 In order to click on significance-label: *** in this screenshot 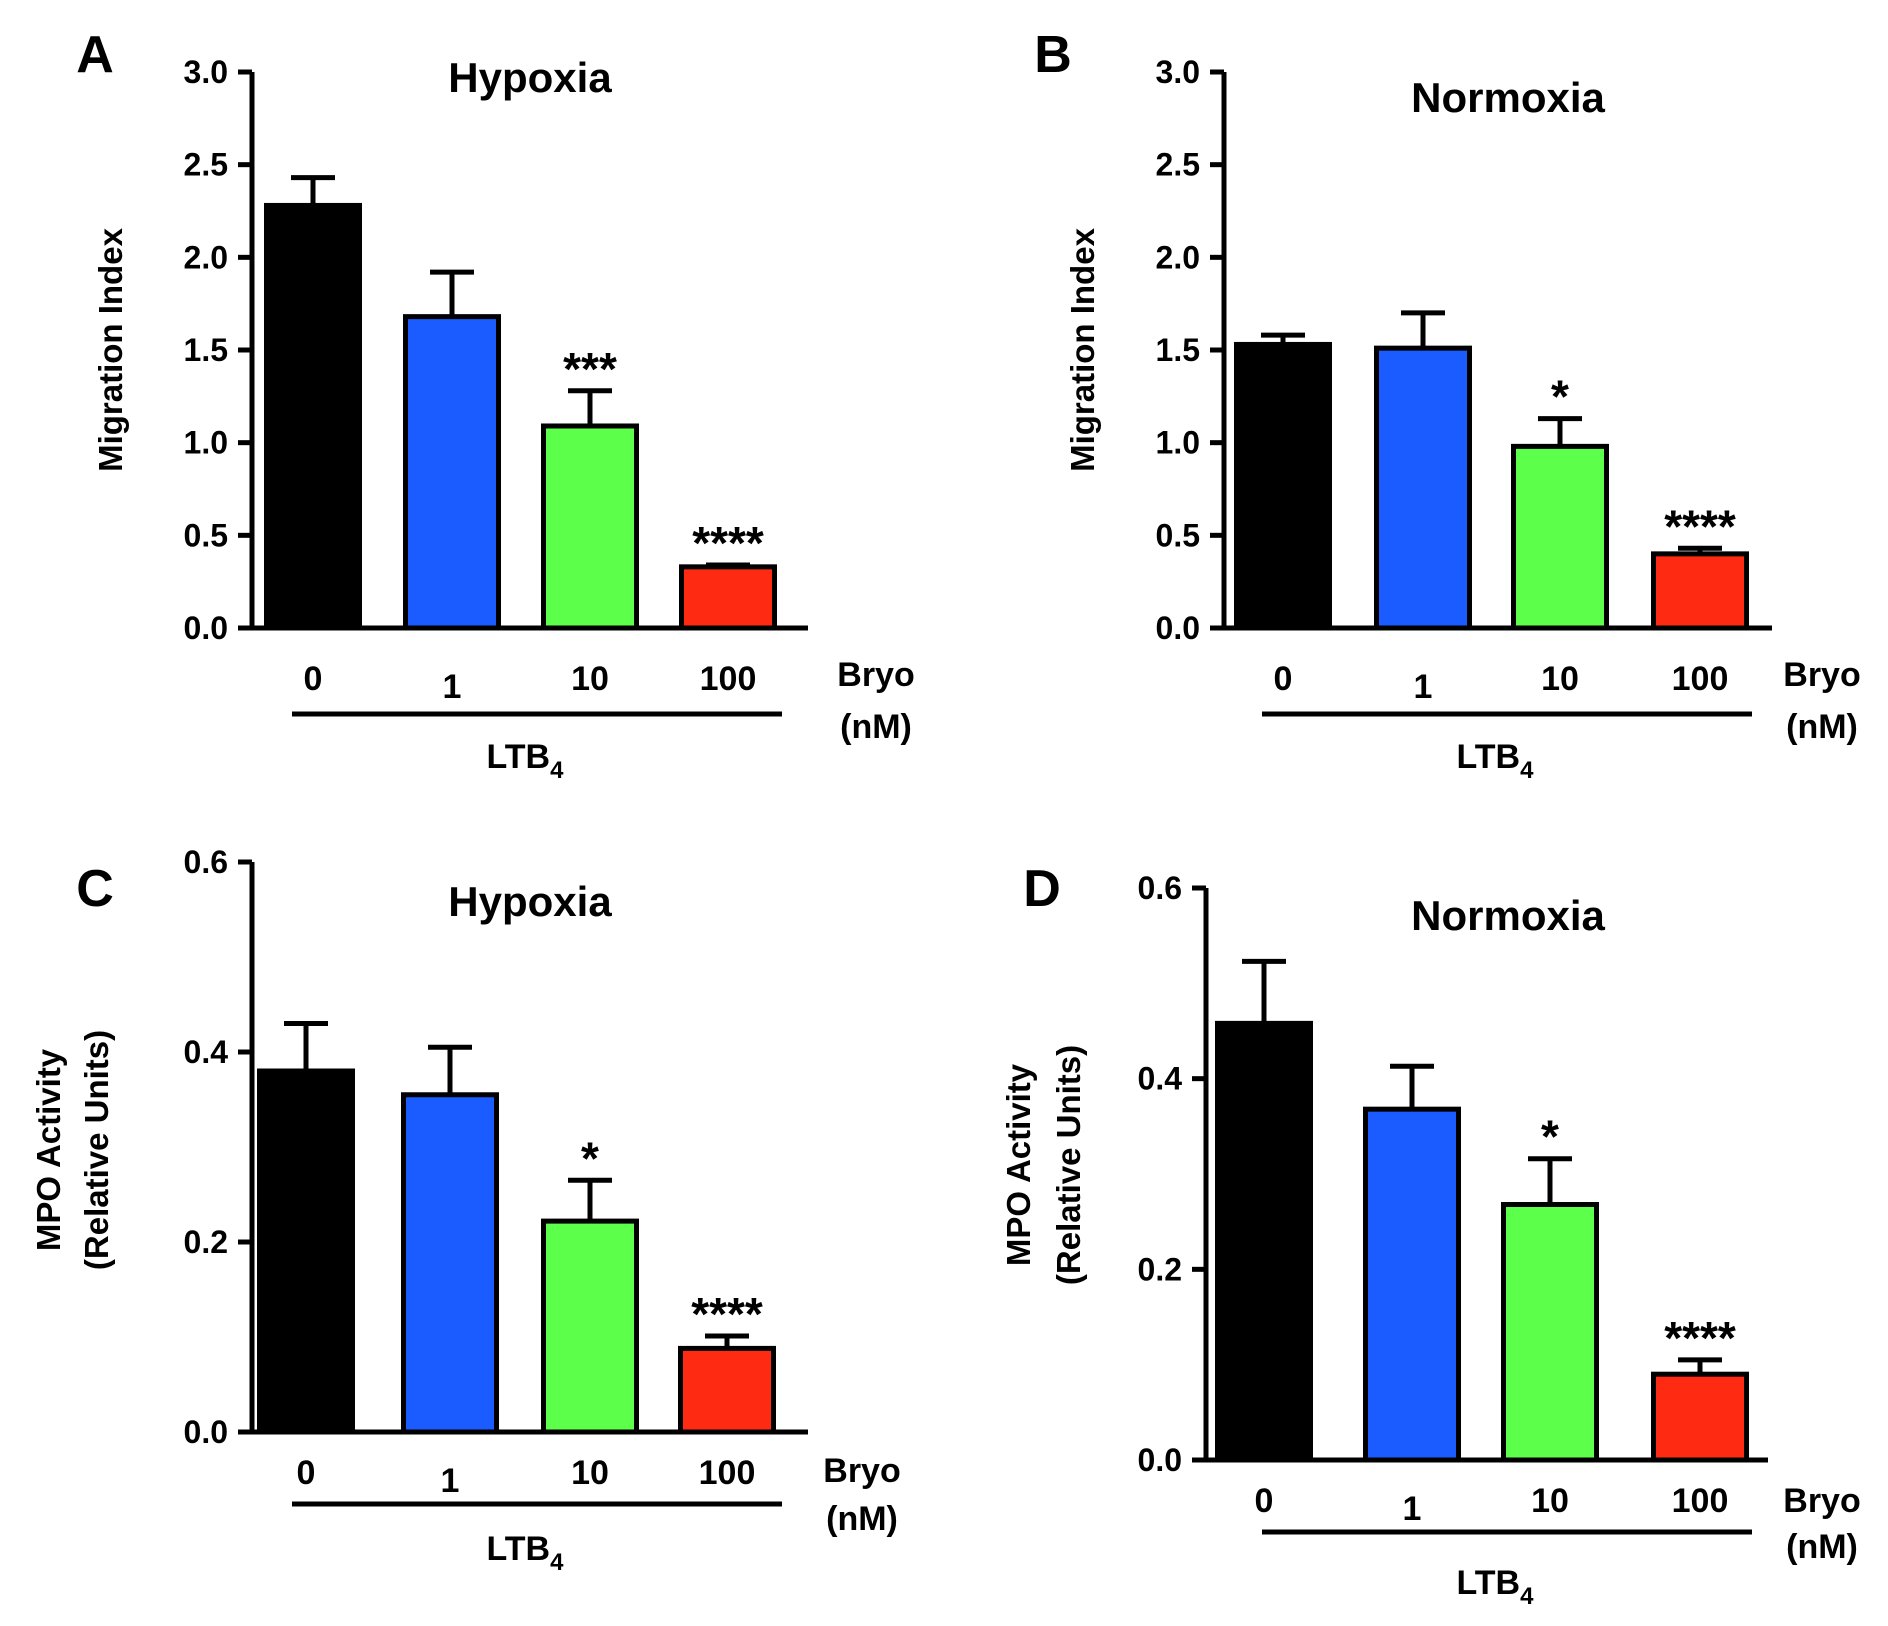, I will do `click(590, 369)`.